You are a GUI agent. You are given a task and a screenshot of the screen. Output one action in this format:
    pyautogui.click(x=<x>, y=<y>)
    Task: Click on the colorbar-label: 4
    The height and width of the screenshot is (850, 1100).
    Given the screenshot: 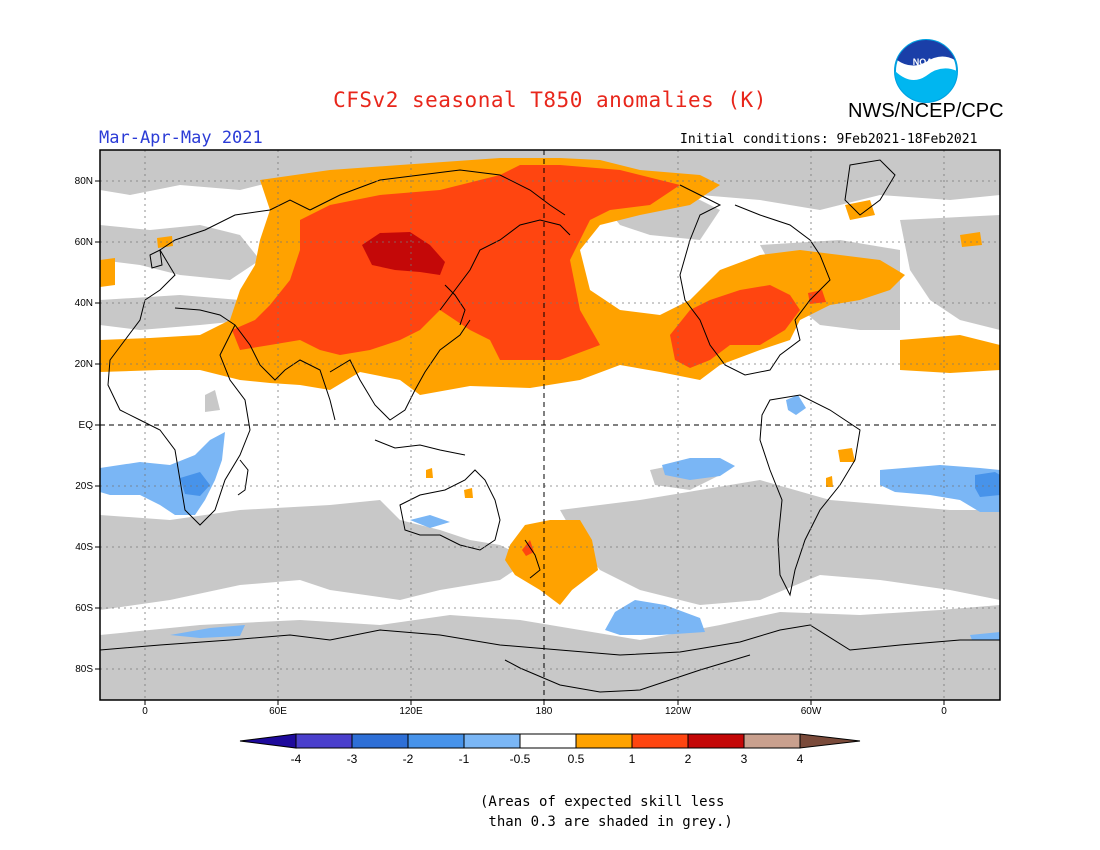 What is the action you would take?
    pyautogui.click(x=800, y=759)
    